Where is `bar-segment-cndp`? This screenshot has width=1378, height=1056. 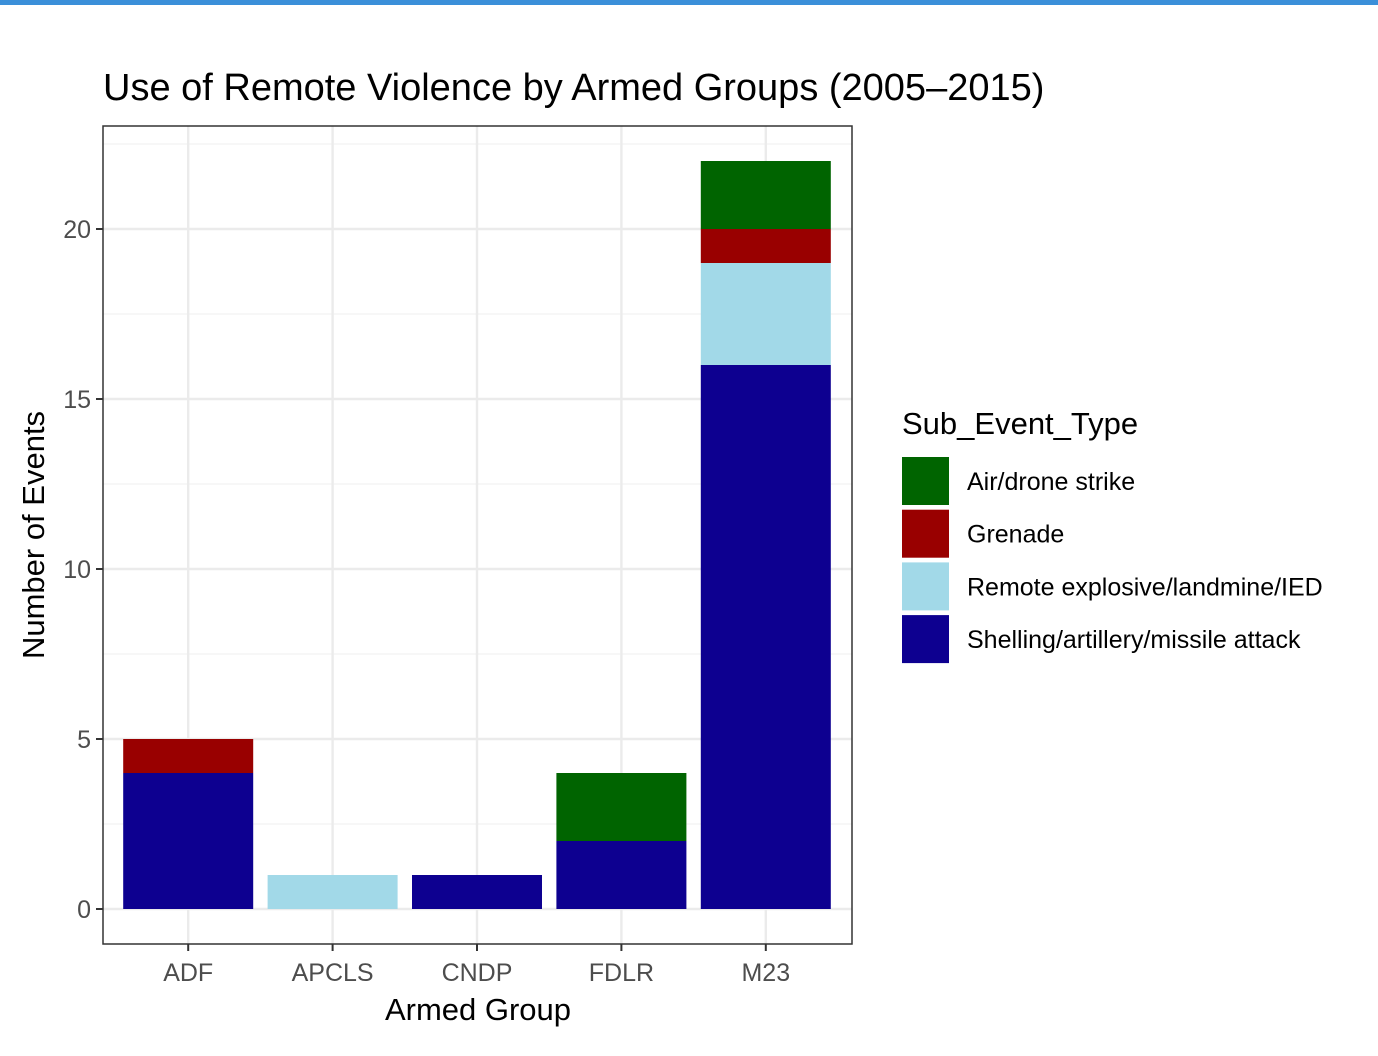 bar-segment-cndp is located at coordinates (477, 892).